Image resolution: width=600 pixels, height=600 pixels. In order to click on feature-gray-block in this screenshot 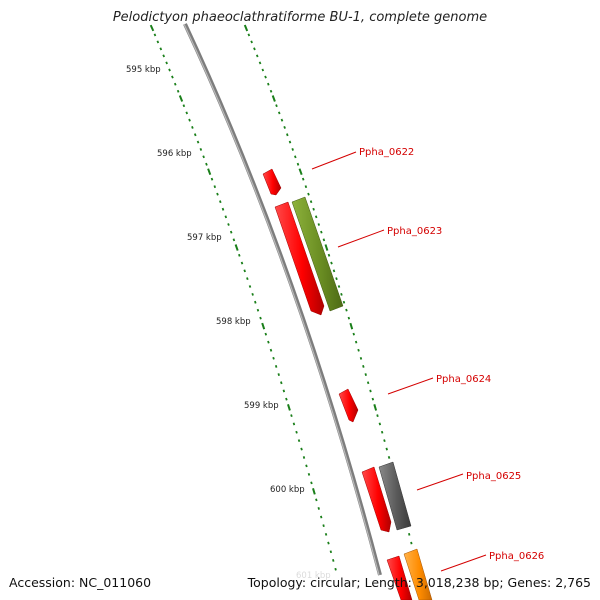, I will do `click(395, 496)`.